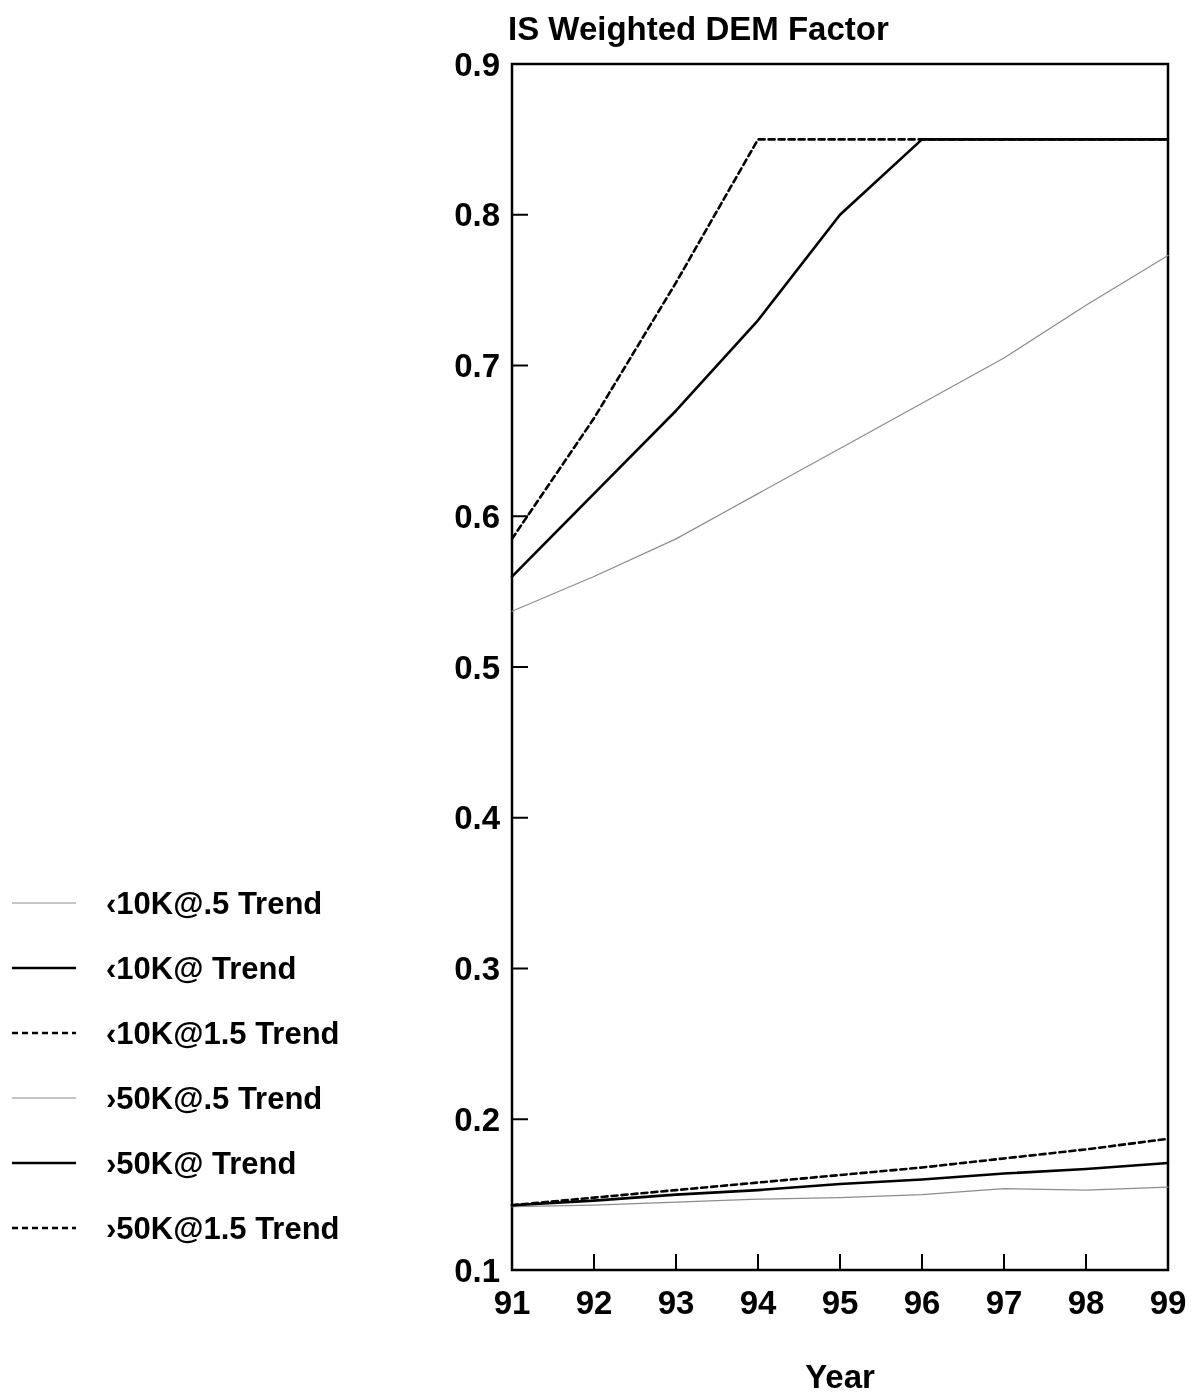 Image resolution: width=1204 pixels, height=1395 pixels. Describe the element at coordinates (1168, 1302) in the screenshot. I see `x-tick-label: 99` at that location.